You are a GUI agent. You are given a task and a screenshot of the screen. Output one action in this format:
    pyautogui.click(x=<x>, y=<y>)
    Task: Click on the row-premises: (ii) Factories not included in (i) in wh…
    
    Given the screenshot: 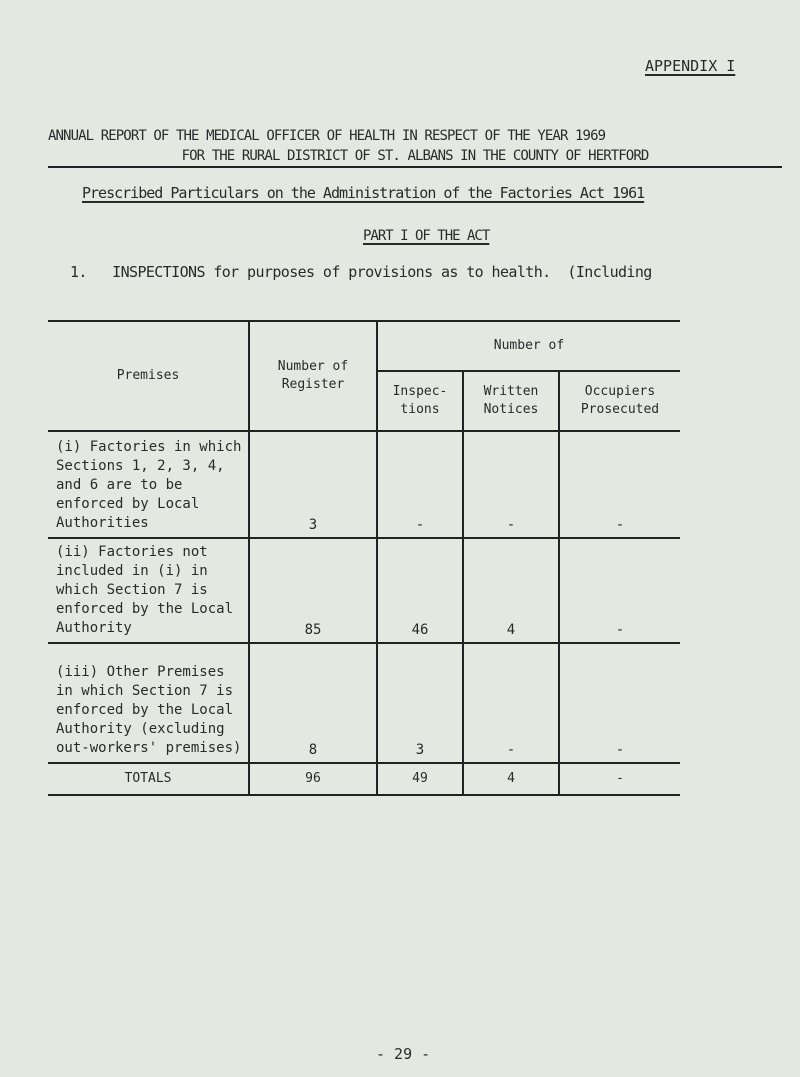 What is the action you would take?
    pyautogui.click(x=149, y=590)
    